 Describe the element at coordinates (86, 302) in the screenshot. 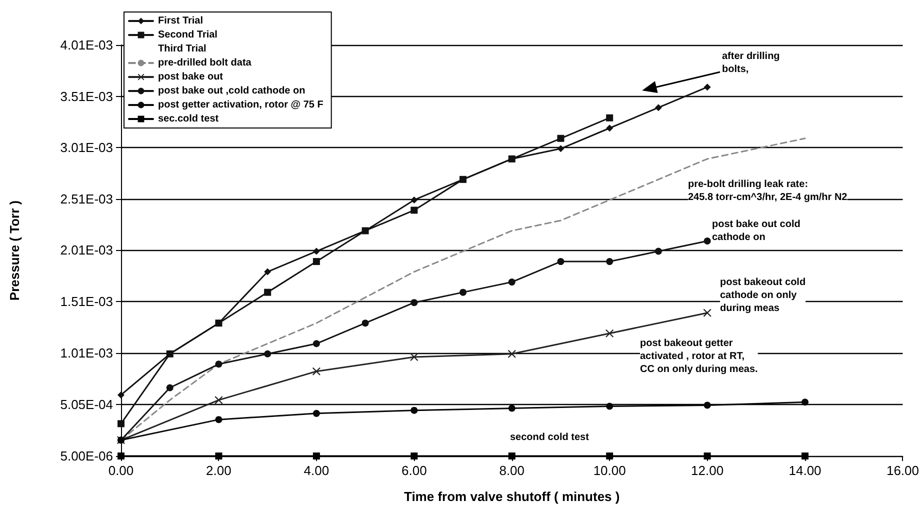

I see `y-tick-label: 1.51E-03` at that location.